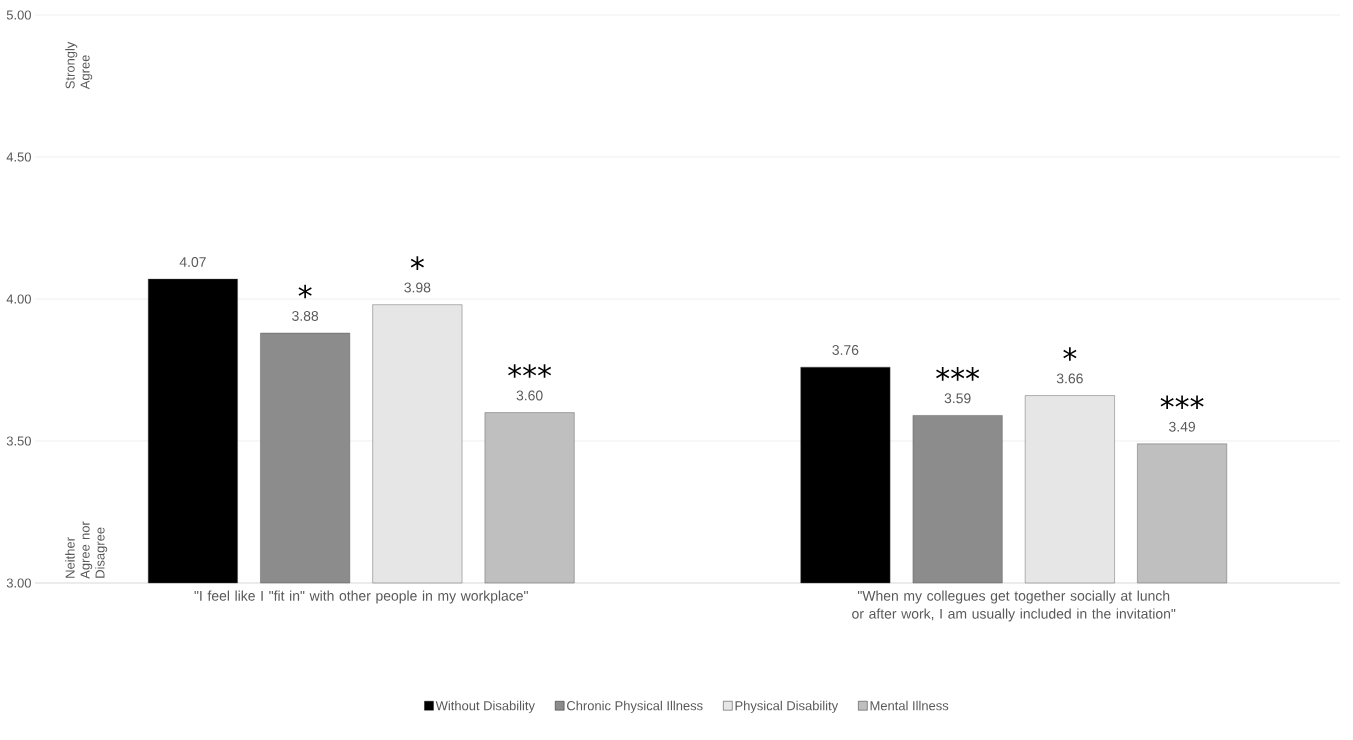 This screenshot has width=1353, height=740. Describe the element at coordinates (417, 287) in the screenshot. I see `data-label: 3.98` at that location.